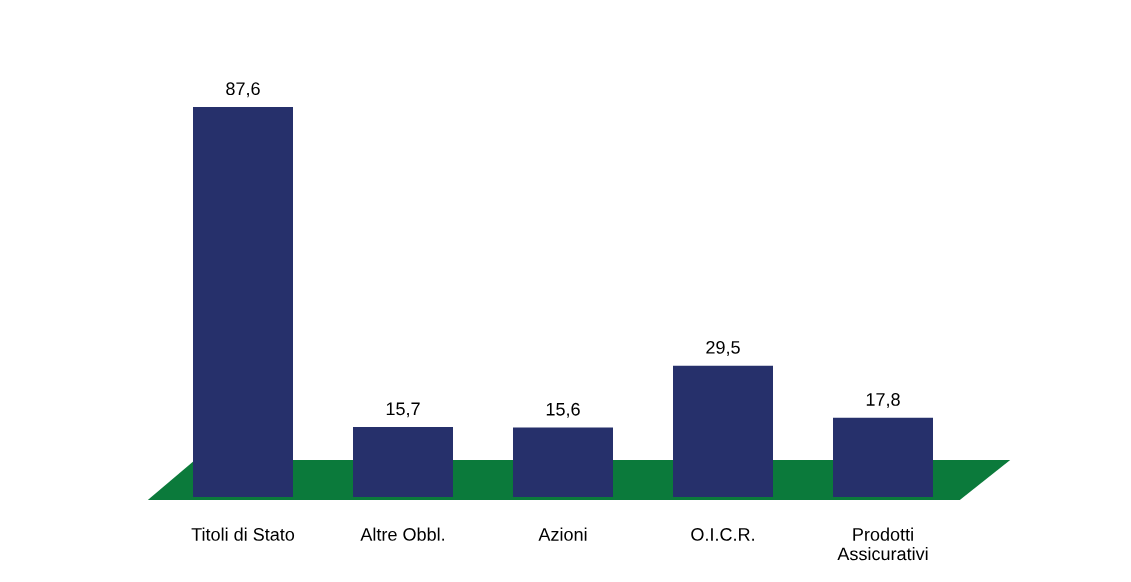 The width and height of the screenshot is (1131, 582). I want to click on x-tick-label: Titoli di Stato, so click(243, 534).